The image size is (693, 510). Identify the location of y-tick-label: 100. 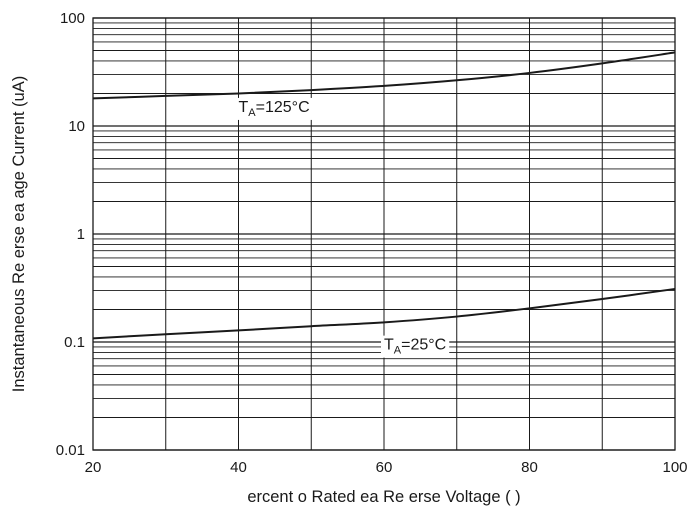
(72, 18).